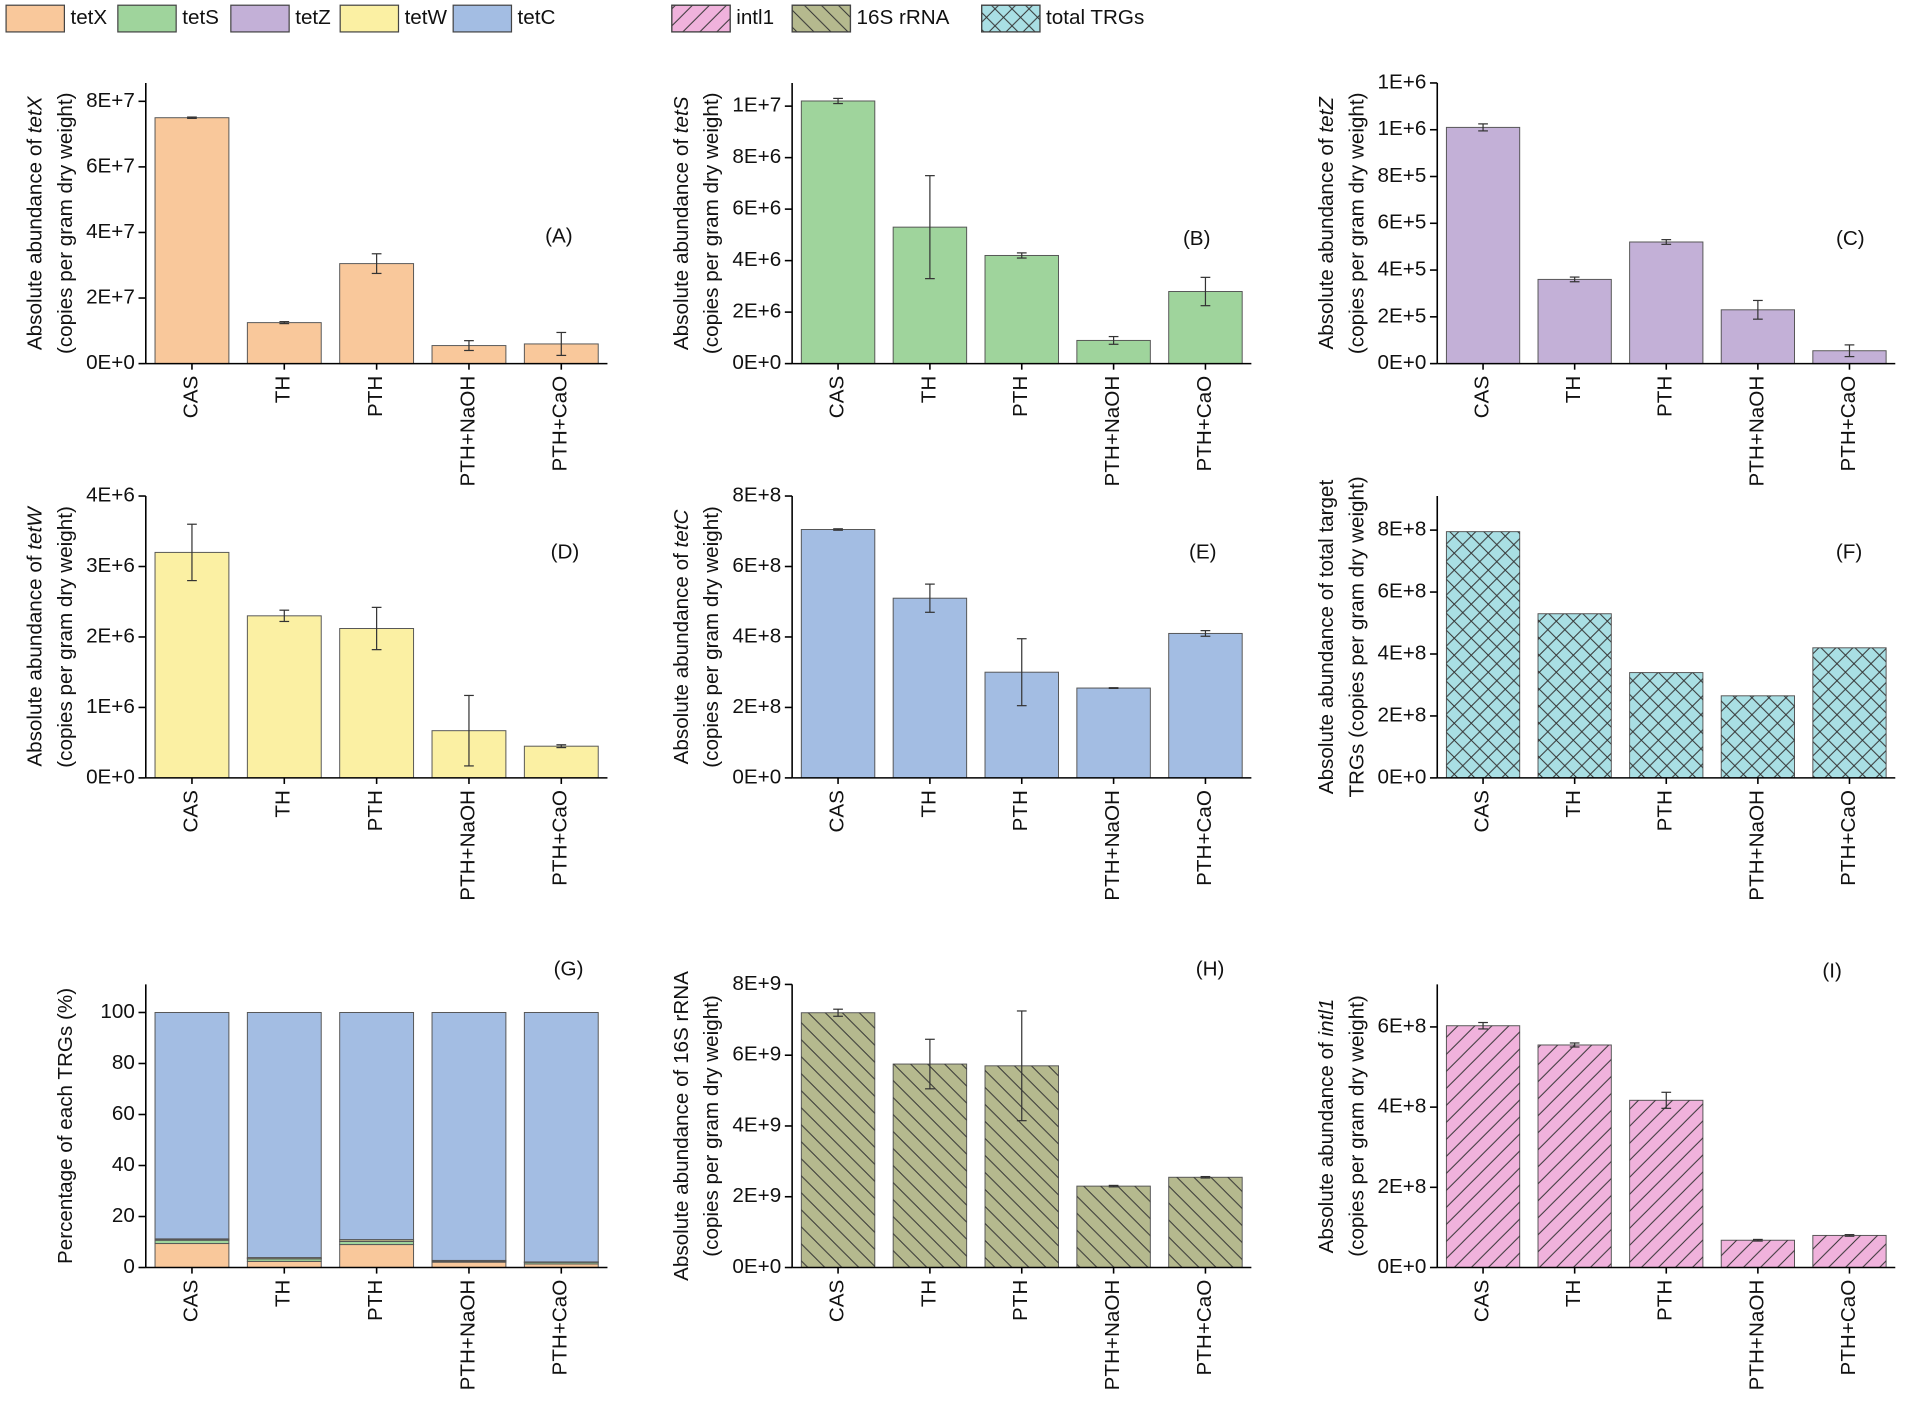 The height and width of the screenshot is (1410, 1905). What do you see at coordinates (1357, 1126) in the screenshot?
I see `y-axis-label: (copies per gram dry weight)` at bounding box center [1357, 1126].